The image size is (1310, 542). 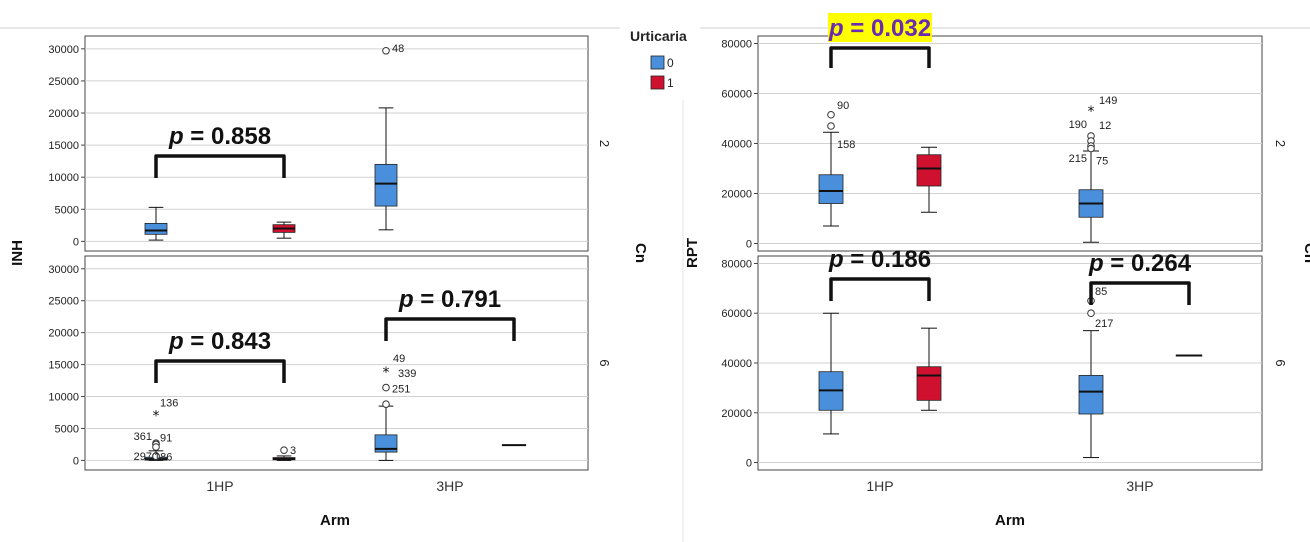 I want to click on p-value-text: = 0.791, so click(x=457, y=299).